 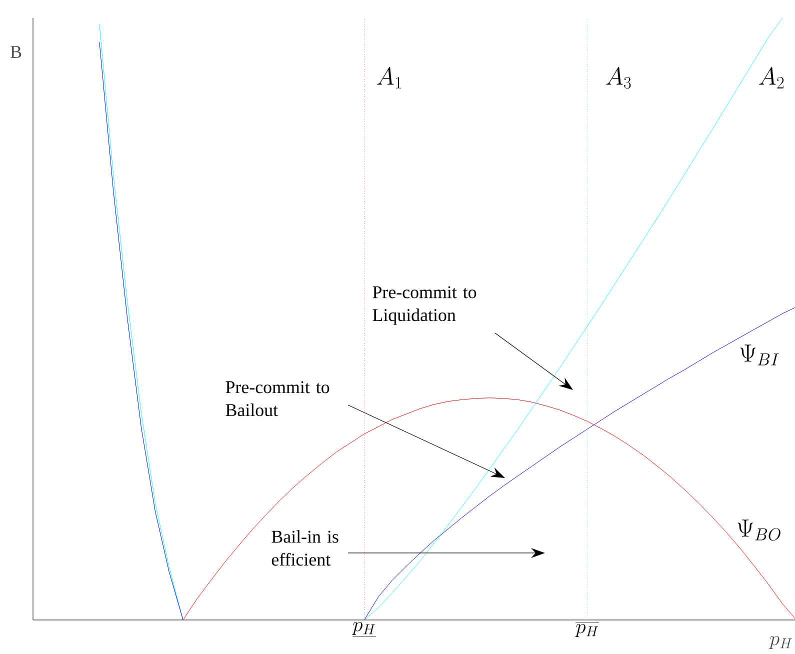 What do you see at coordinates (364, 629) in the screenshot?
I see `x-tick-label: $\underline{p_H}$` at bounding box center [364, 629].